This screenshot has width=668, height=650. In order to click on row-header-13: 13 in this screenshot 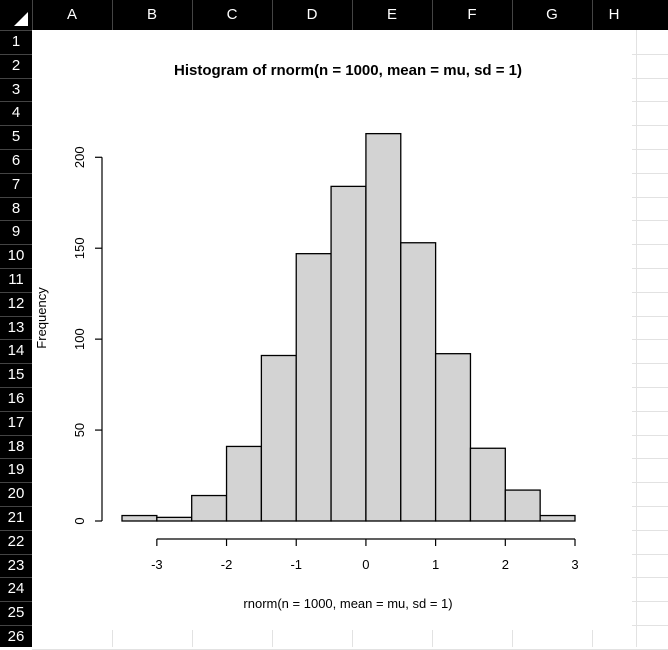, I will do `click(16, 327)`.